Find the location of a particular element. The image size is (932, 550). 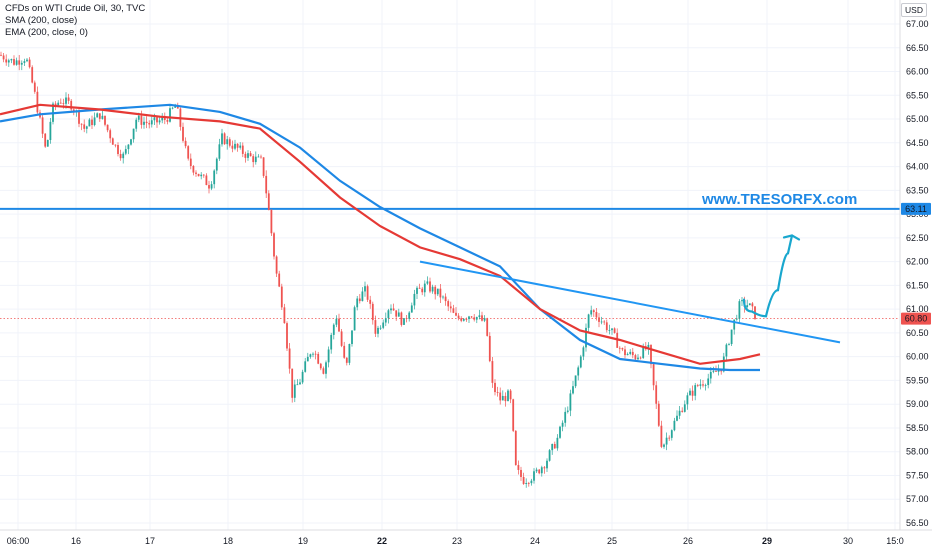

price-tick-label: 59.00 is located at coordinates (917, 404).